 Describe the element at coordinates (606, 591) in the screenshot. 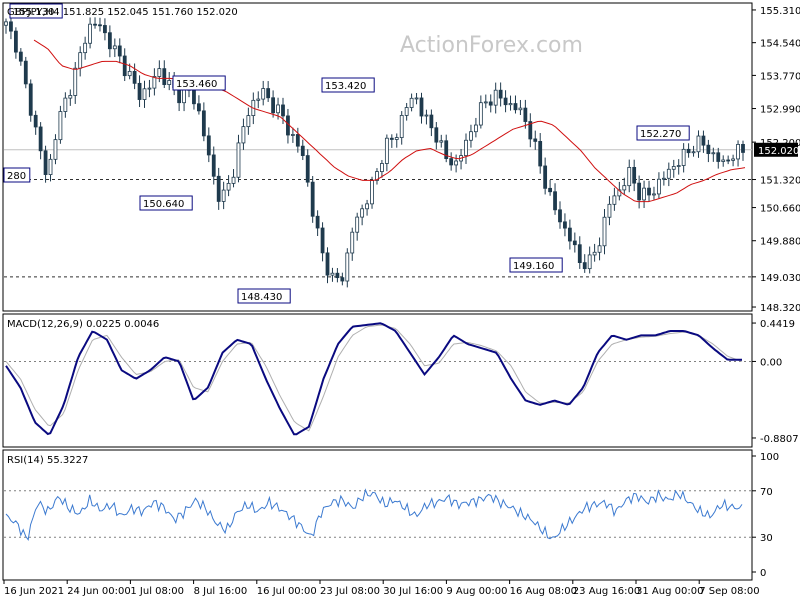

I see `x-tick-label: 23 Aug 16:00` at that location.